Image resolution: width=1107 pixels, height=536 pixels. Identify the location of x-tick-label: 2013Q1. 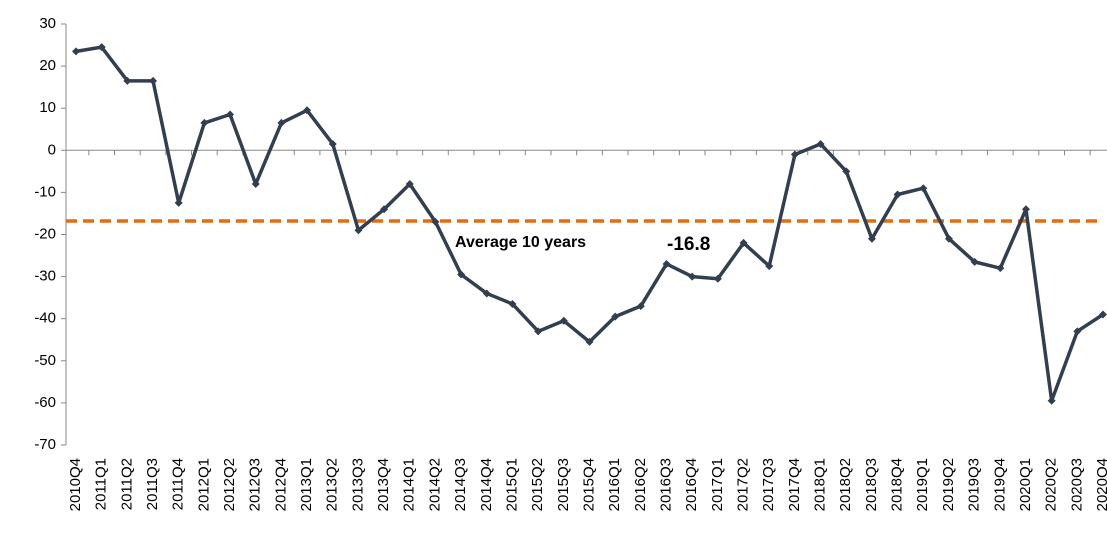
(306, 484).